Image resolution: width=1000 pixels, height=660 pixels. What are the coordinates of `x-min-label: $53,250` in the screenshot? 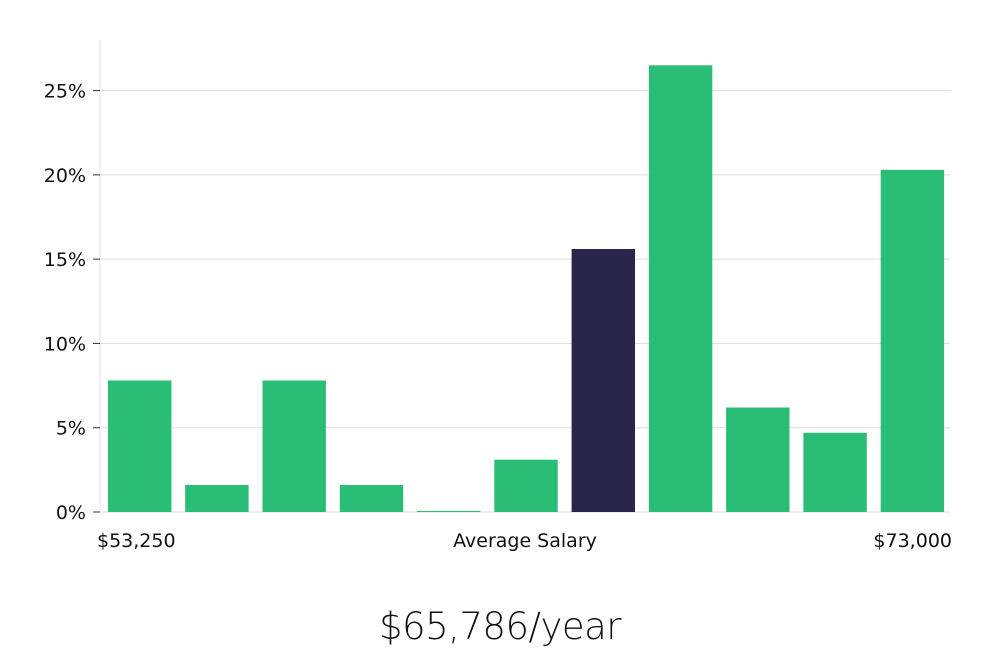 It's located at (136, 541).